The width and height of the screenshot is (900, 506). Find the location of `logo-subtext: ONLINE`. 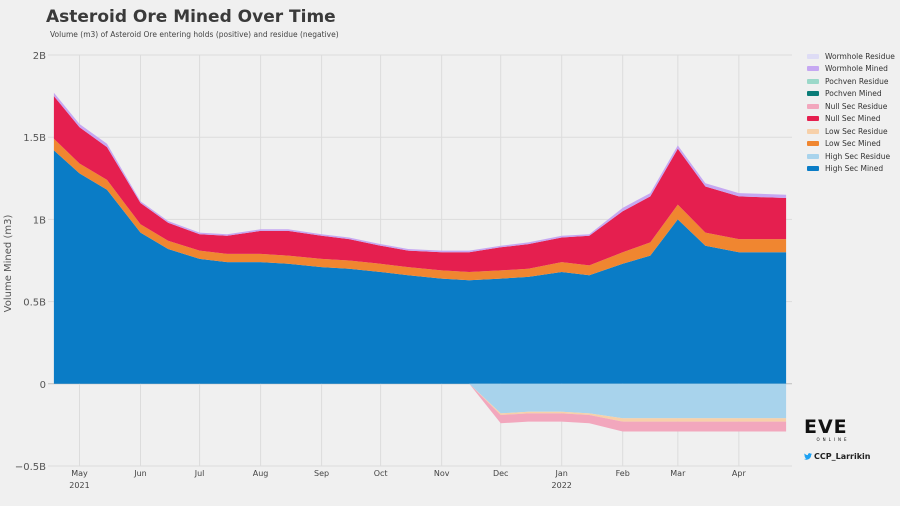

logo-subtext: ONLINE is located at coordinates (833, 439).